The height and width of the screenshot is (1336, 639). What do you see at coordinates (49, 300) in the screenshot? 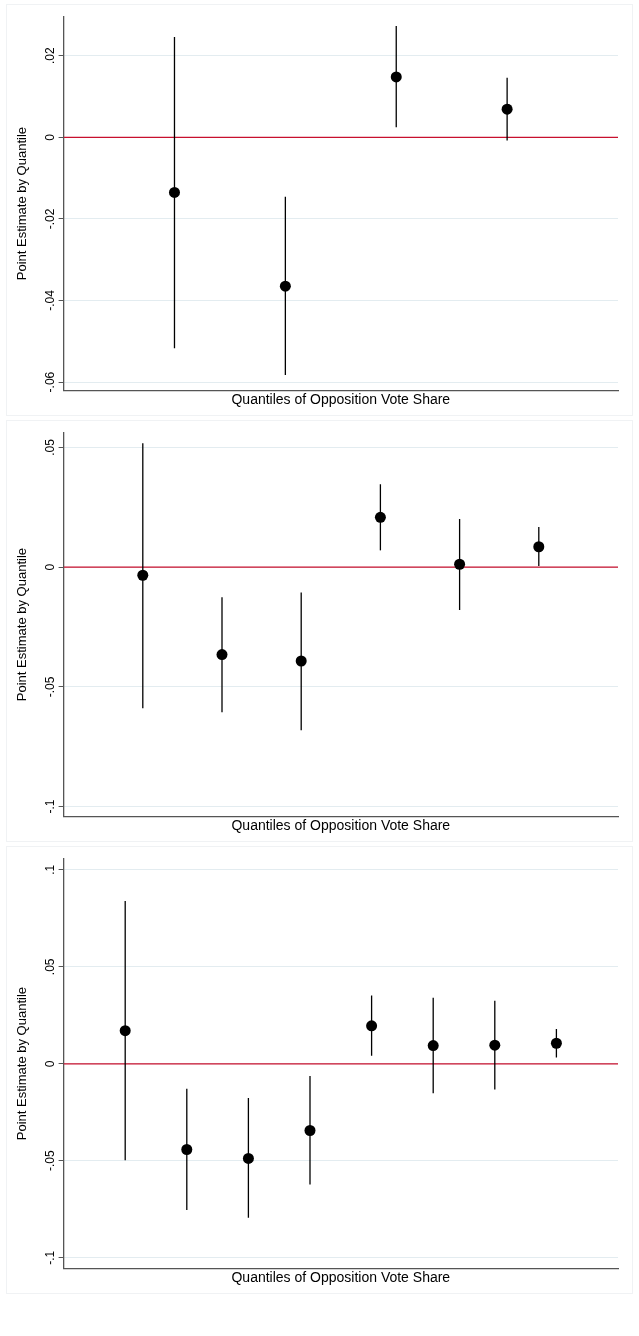
I see `y-tick-label: -.04` at bounding box center [49, 300].